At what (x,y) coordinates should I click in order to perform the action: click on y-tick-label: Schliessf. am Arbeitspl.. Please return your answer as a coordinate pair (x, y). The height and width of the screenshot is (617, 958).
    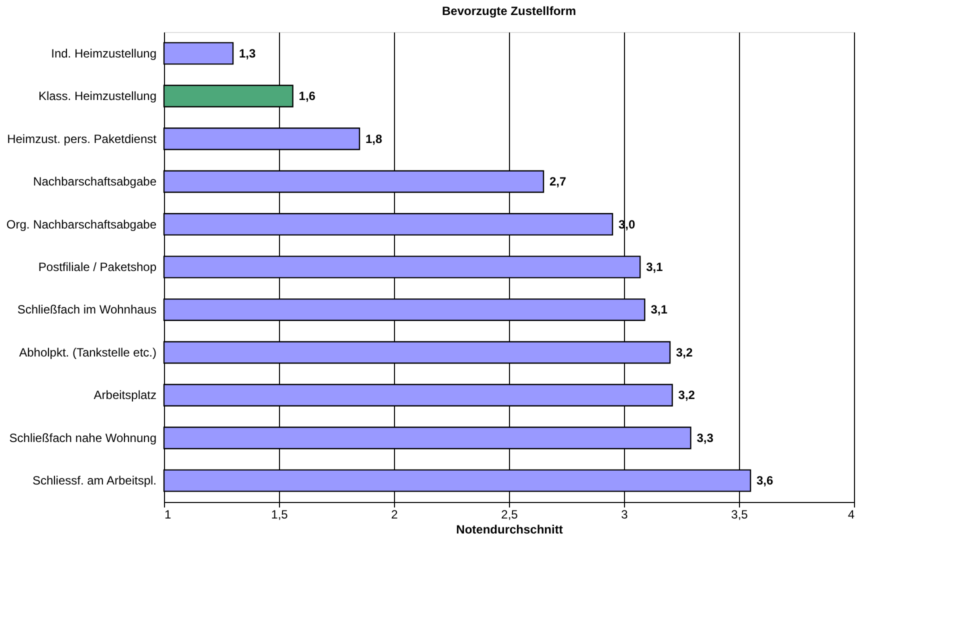
    Looking at the image, I should click on (94, 481).